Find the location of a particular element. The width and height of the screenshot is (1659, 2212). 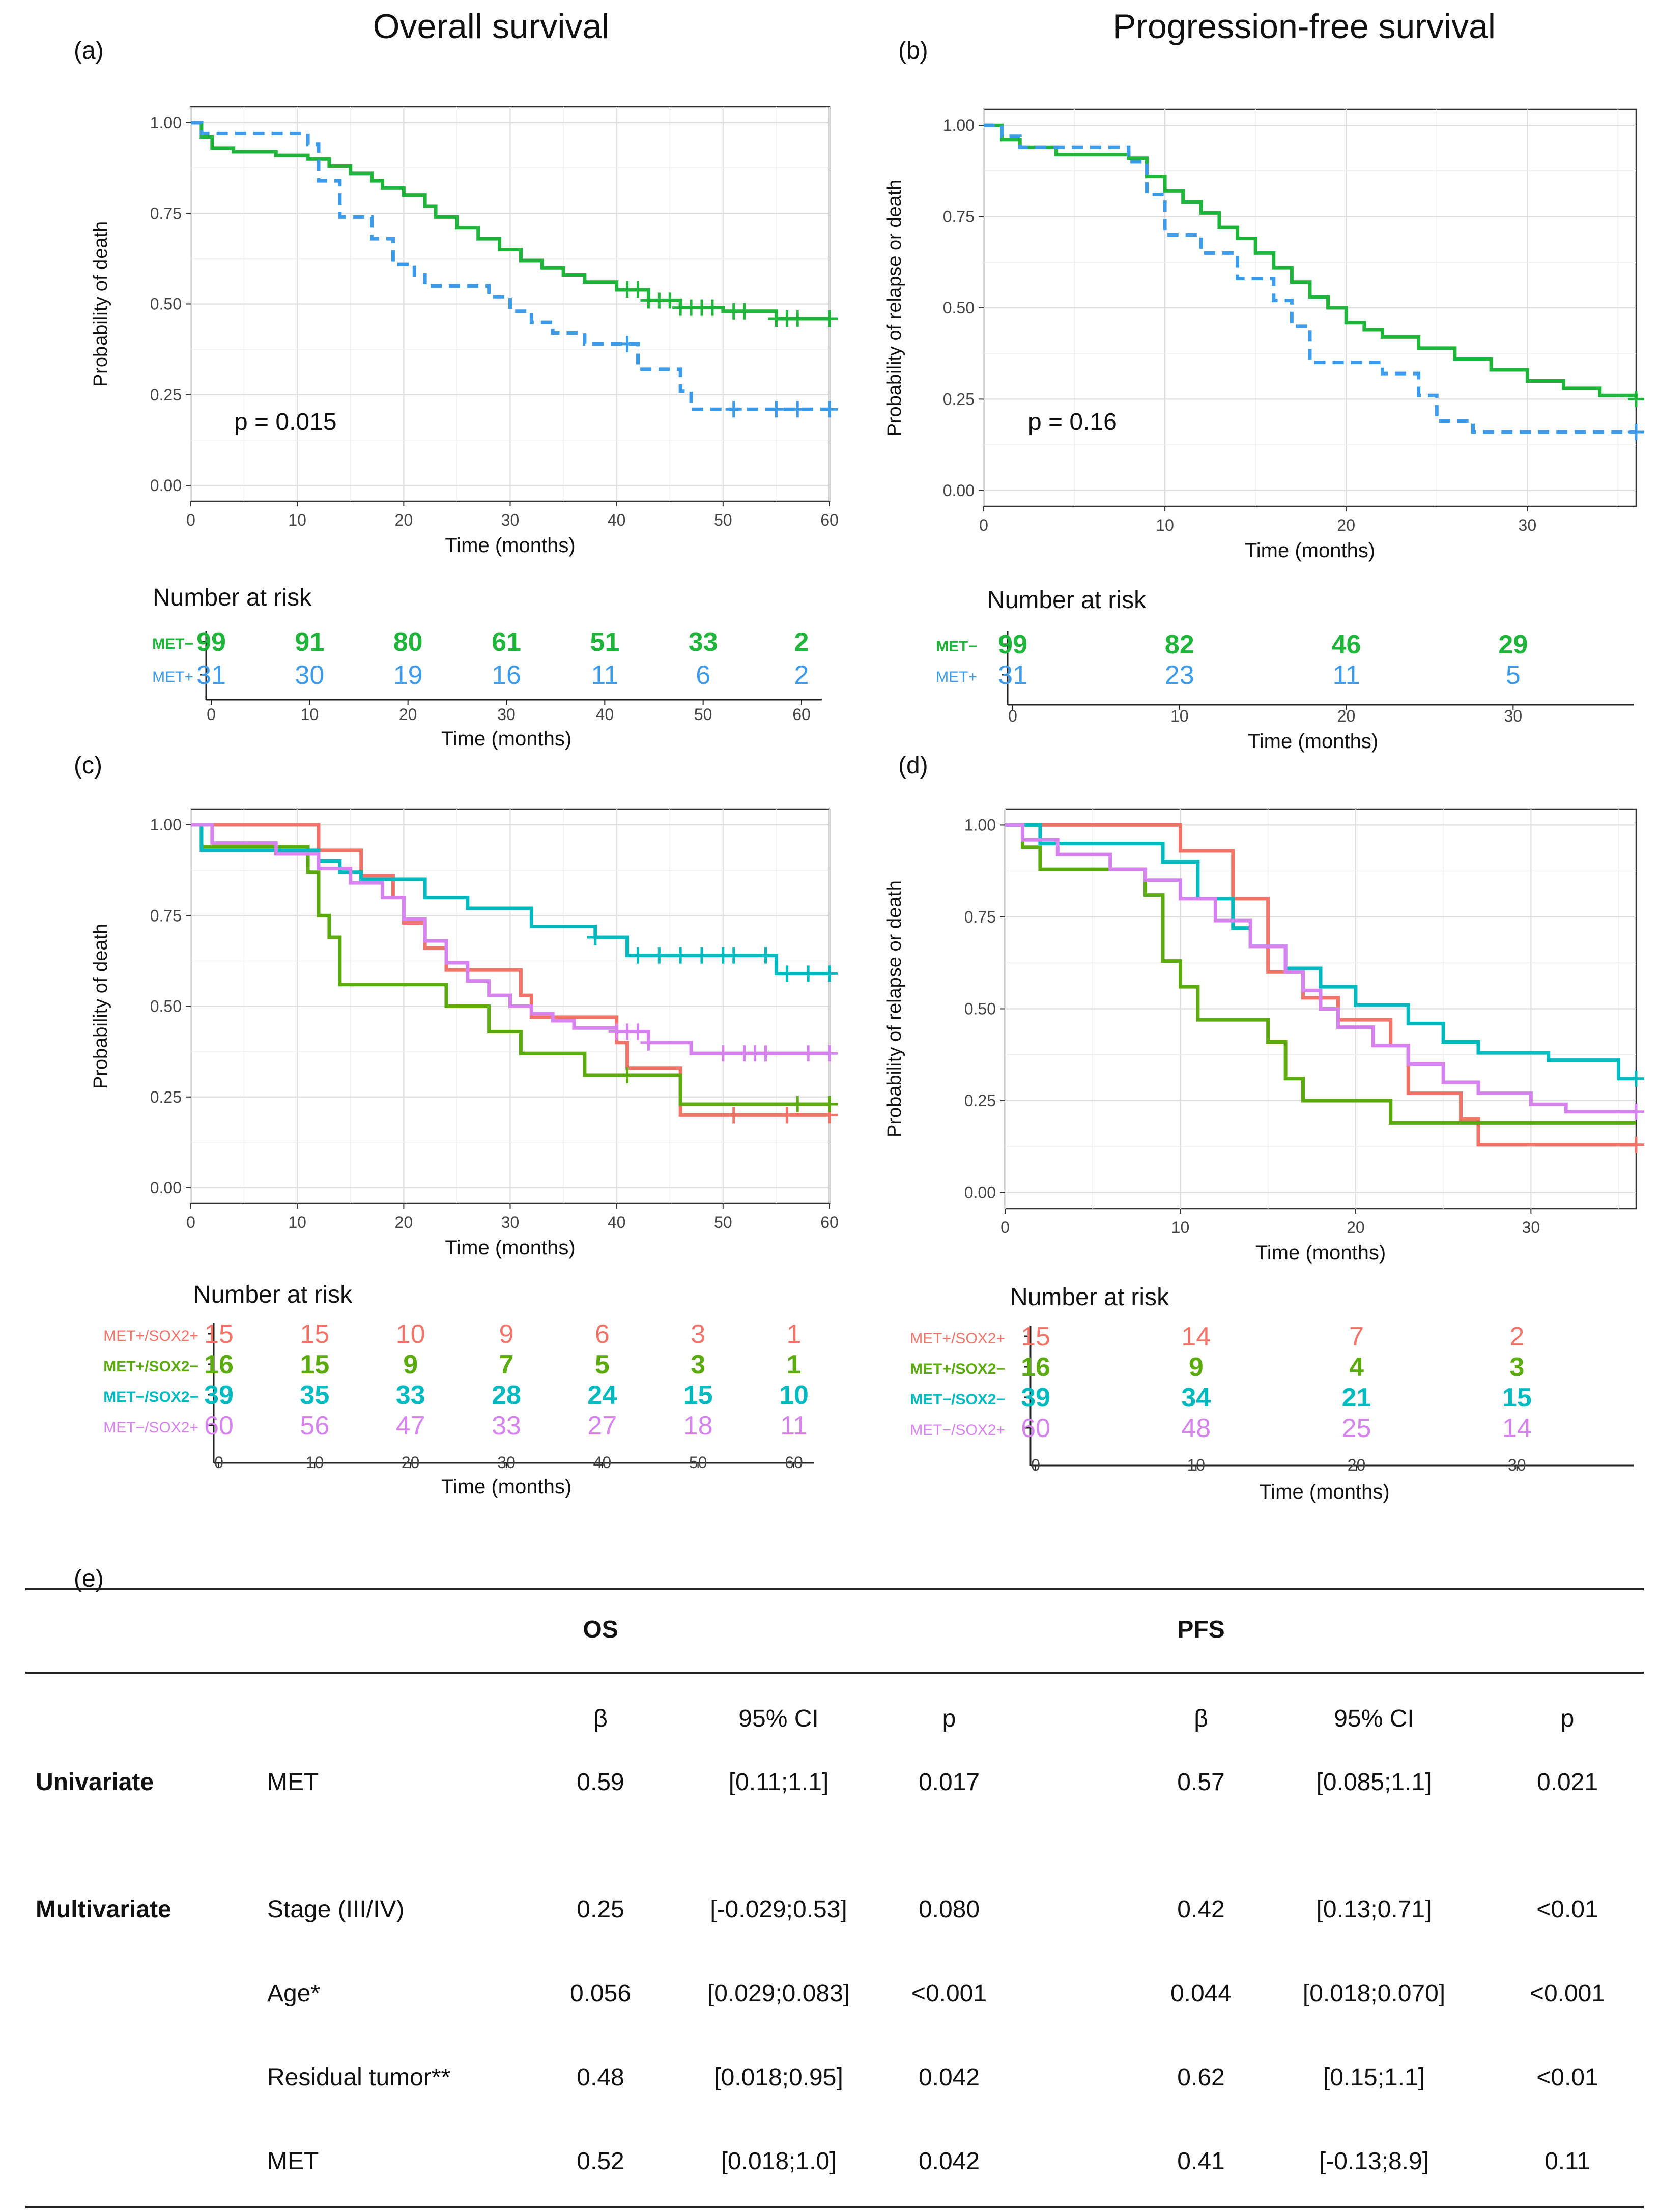

risk-x-tick-label: 0 is located at coordinates (211, 714).